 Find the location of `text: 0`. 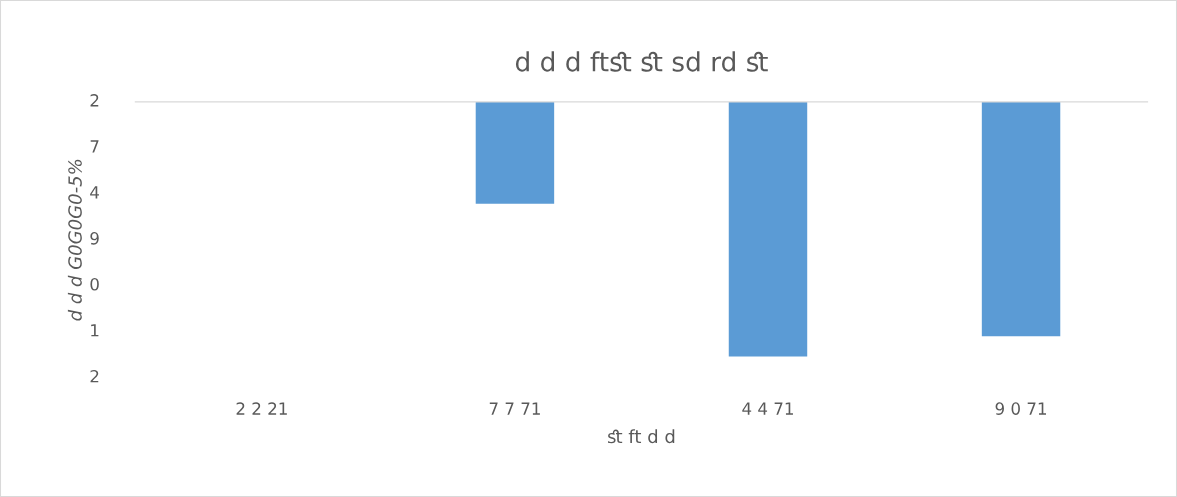

text: 0 is located at coordinates (94, 284).